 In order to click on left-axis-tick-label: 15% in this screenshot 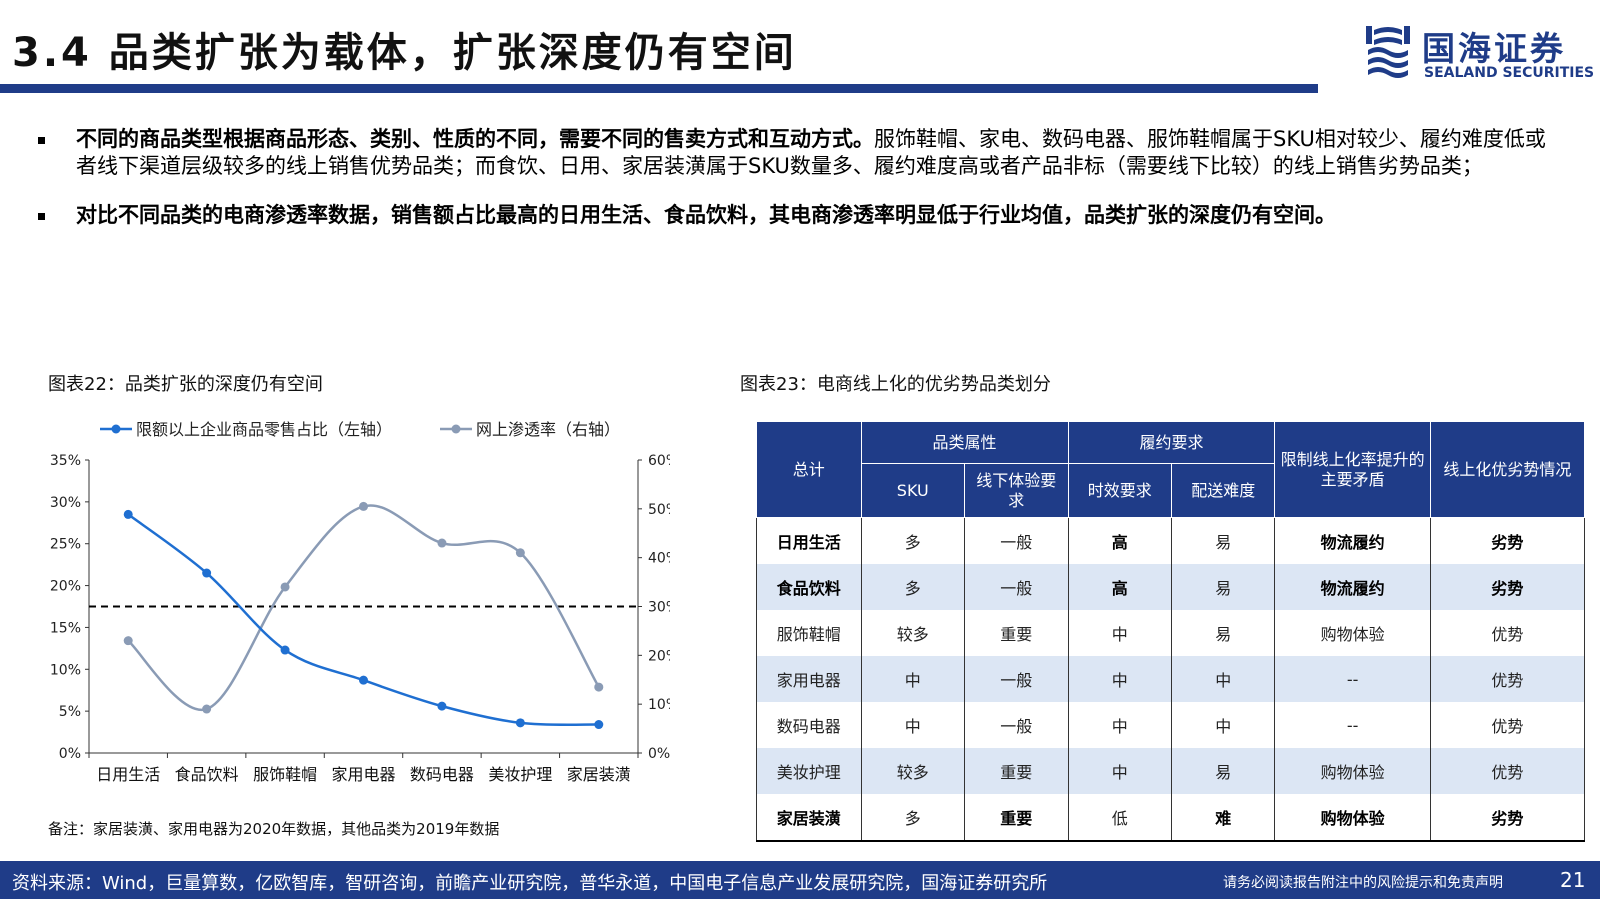, I will do `click(65, 628)`.